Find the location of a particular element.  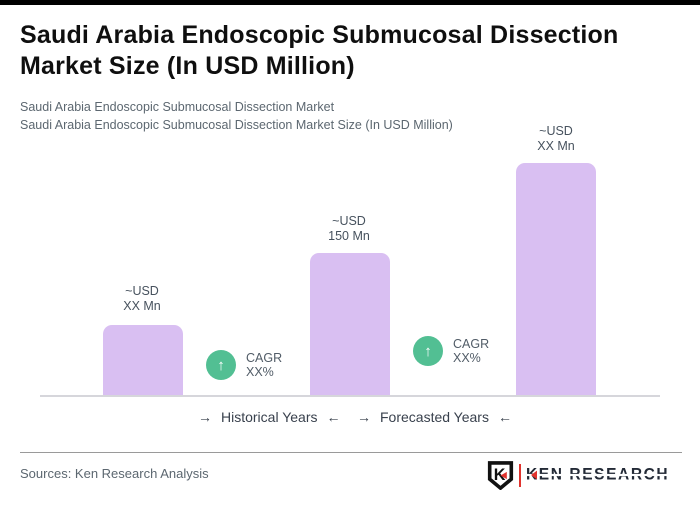

axis-group-forecasted: → Forecasted Years ← is located at coordinates (434, 417).